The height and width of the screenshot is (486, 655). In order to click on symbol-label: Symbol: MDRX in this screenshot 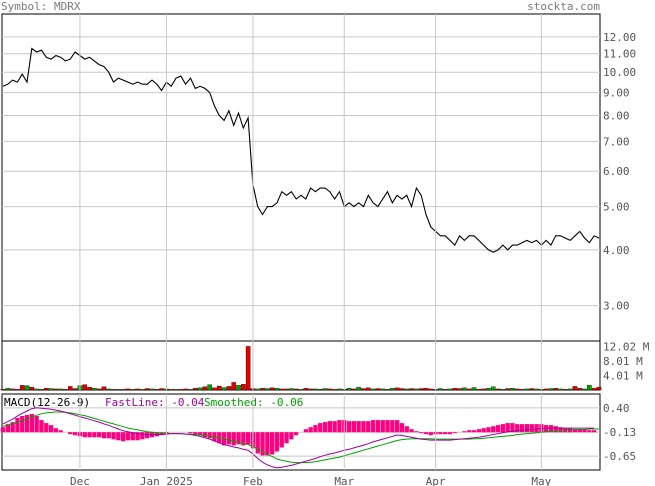, I will do `click(41, 6)`.